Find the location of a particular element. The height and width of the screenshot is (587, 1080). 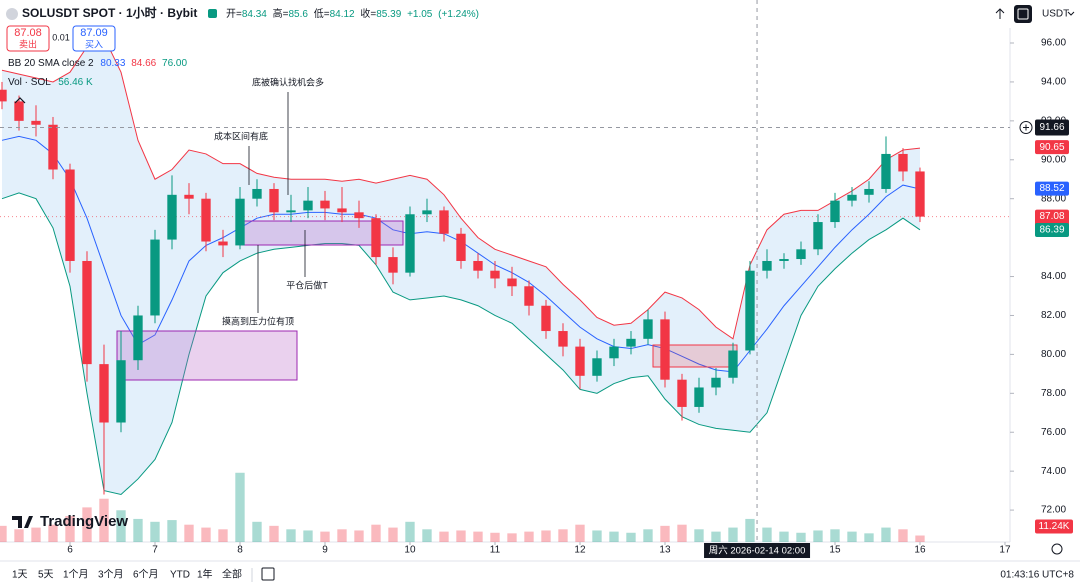

x-tick-label: 16 is located at coordinates (920, 550).